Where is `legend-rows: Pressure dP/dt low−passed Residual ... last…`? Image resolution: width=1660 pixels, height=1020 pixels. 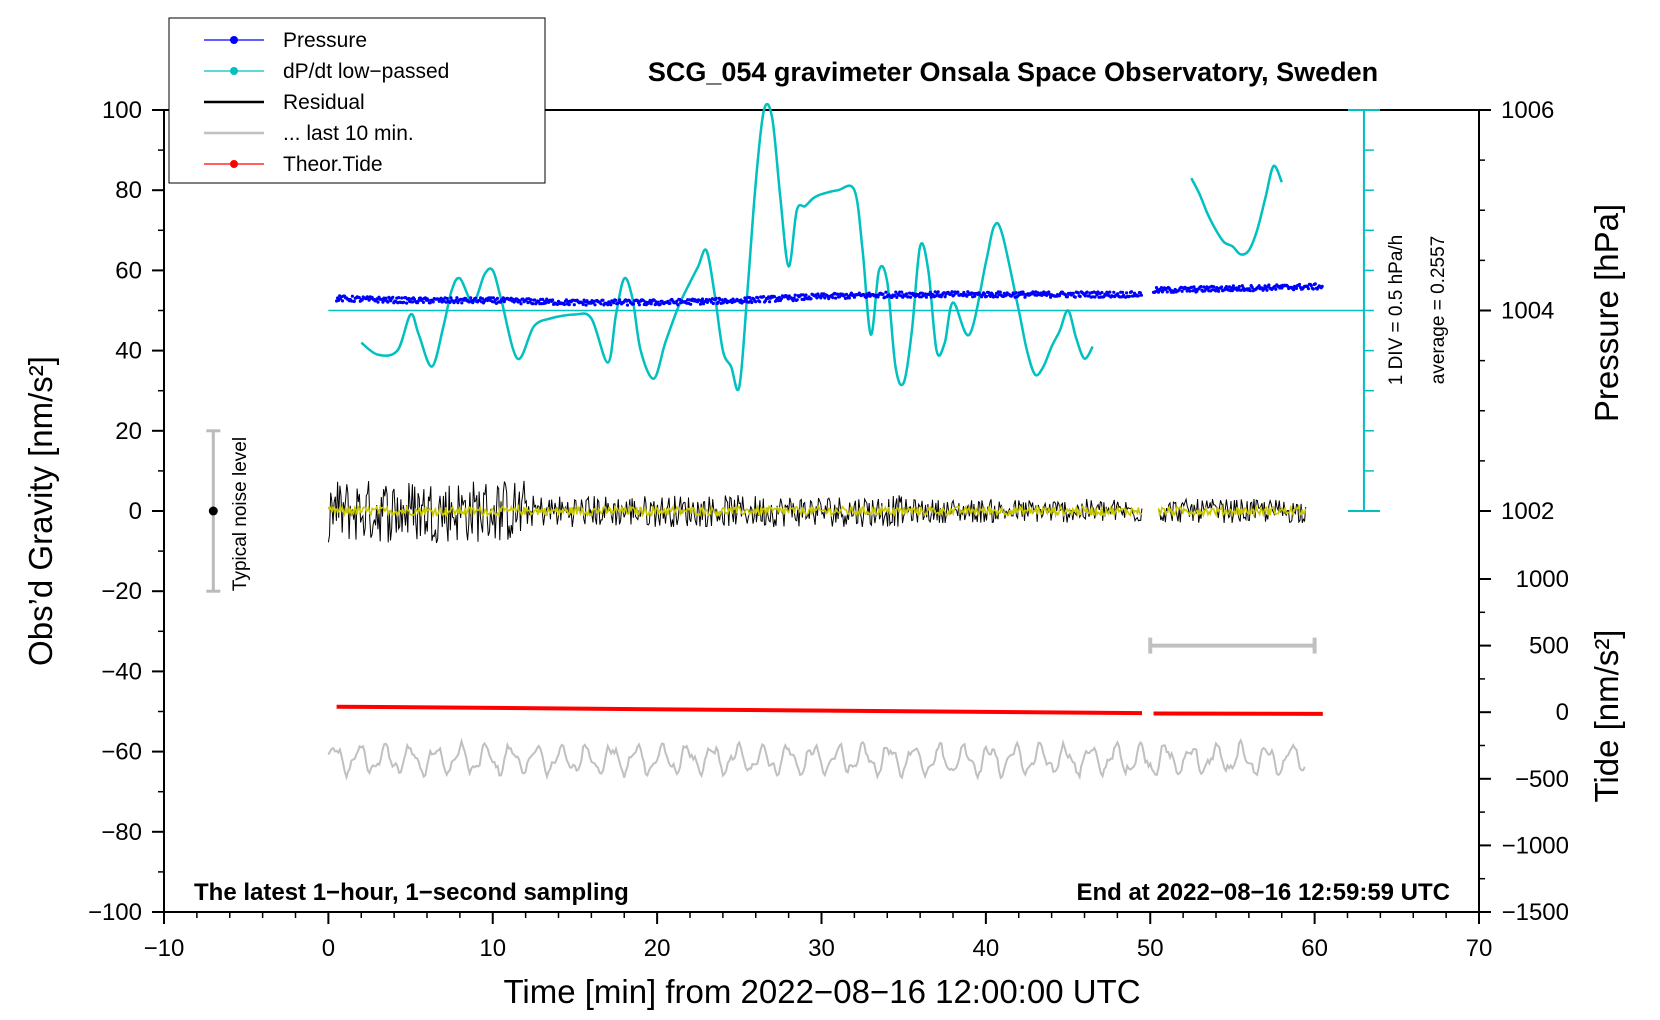
legend-rows: Pressure dP/dt low−passed Residual ... last… is located at coordinates (326, 102).